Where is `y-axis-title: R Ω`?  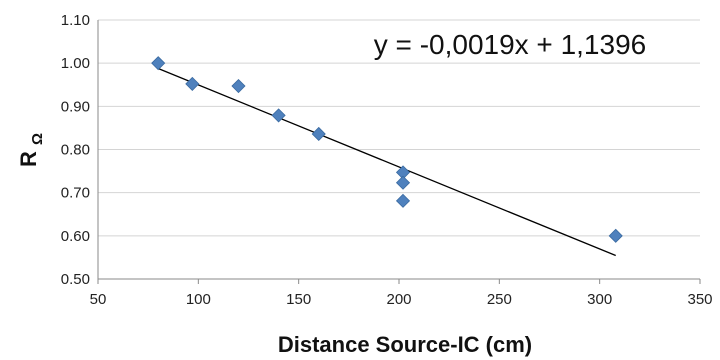
y-axis-title: R Ω is located at coordinates (31, 150).